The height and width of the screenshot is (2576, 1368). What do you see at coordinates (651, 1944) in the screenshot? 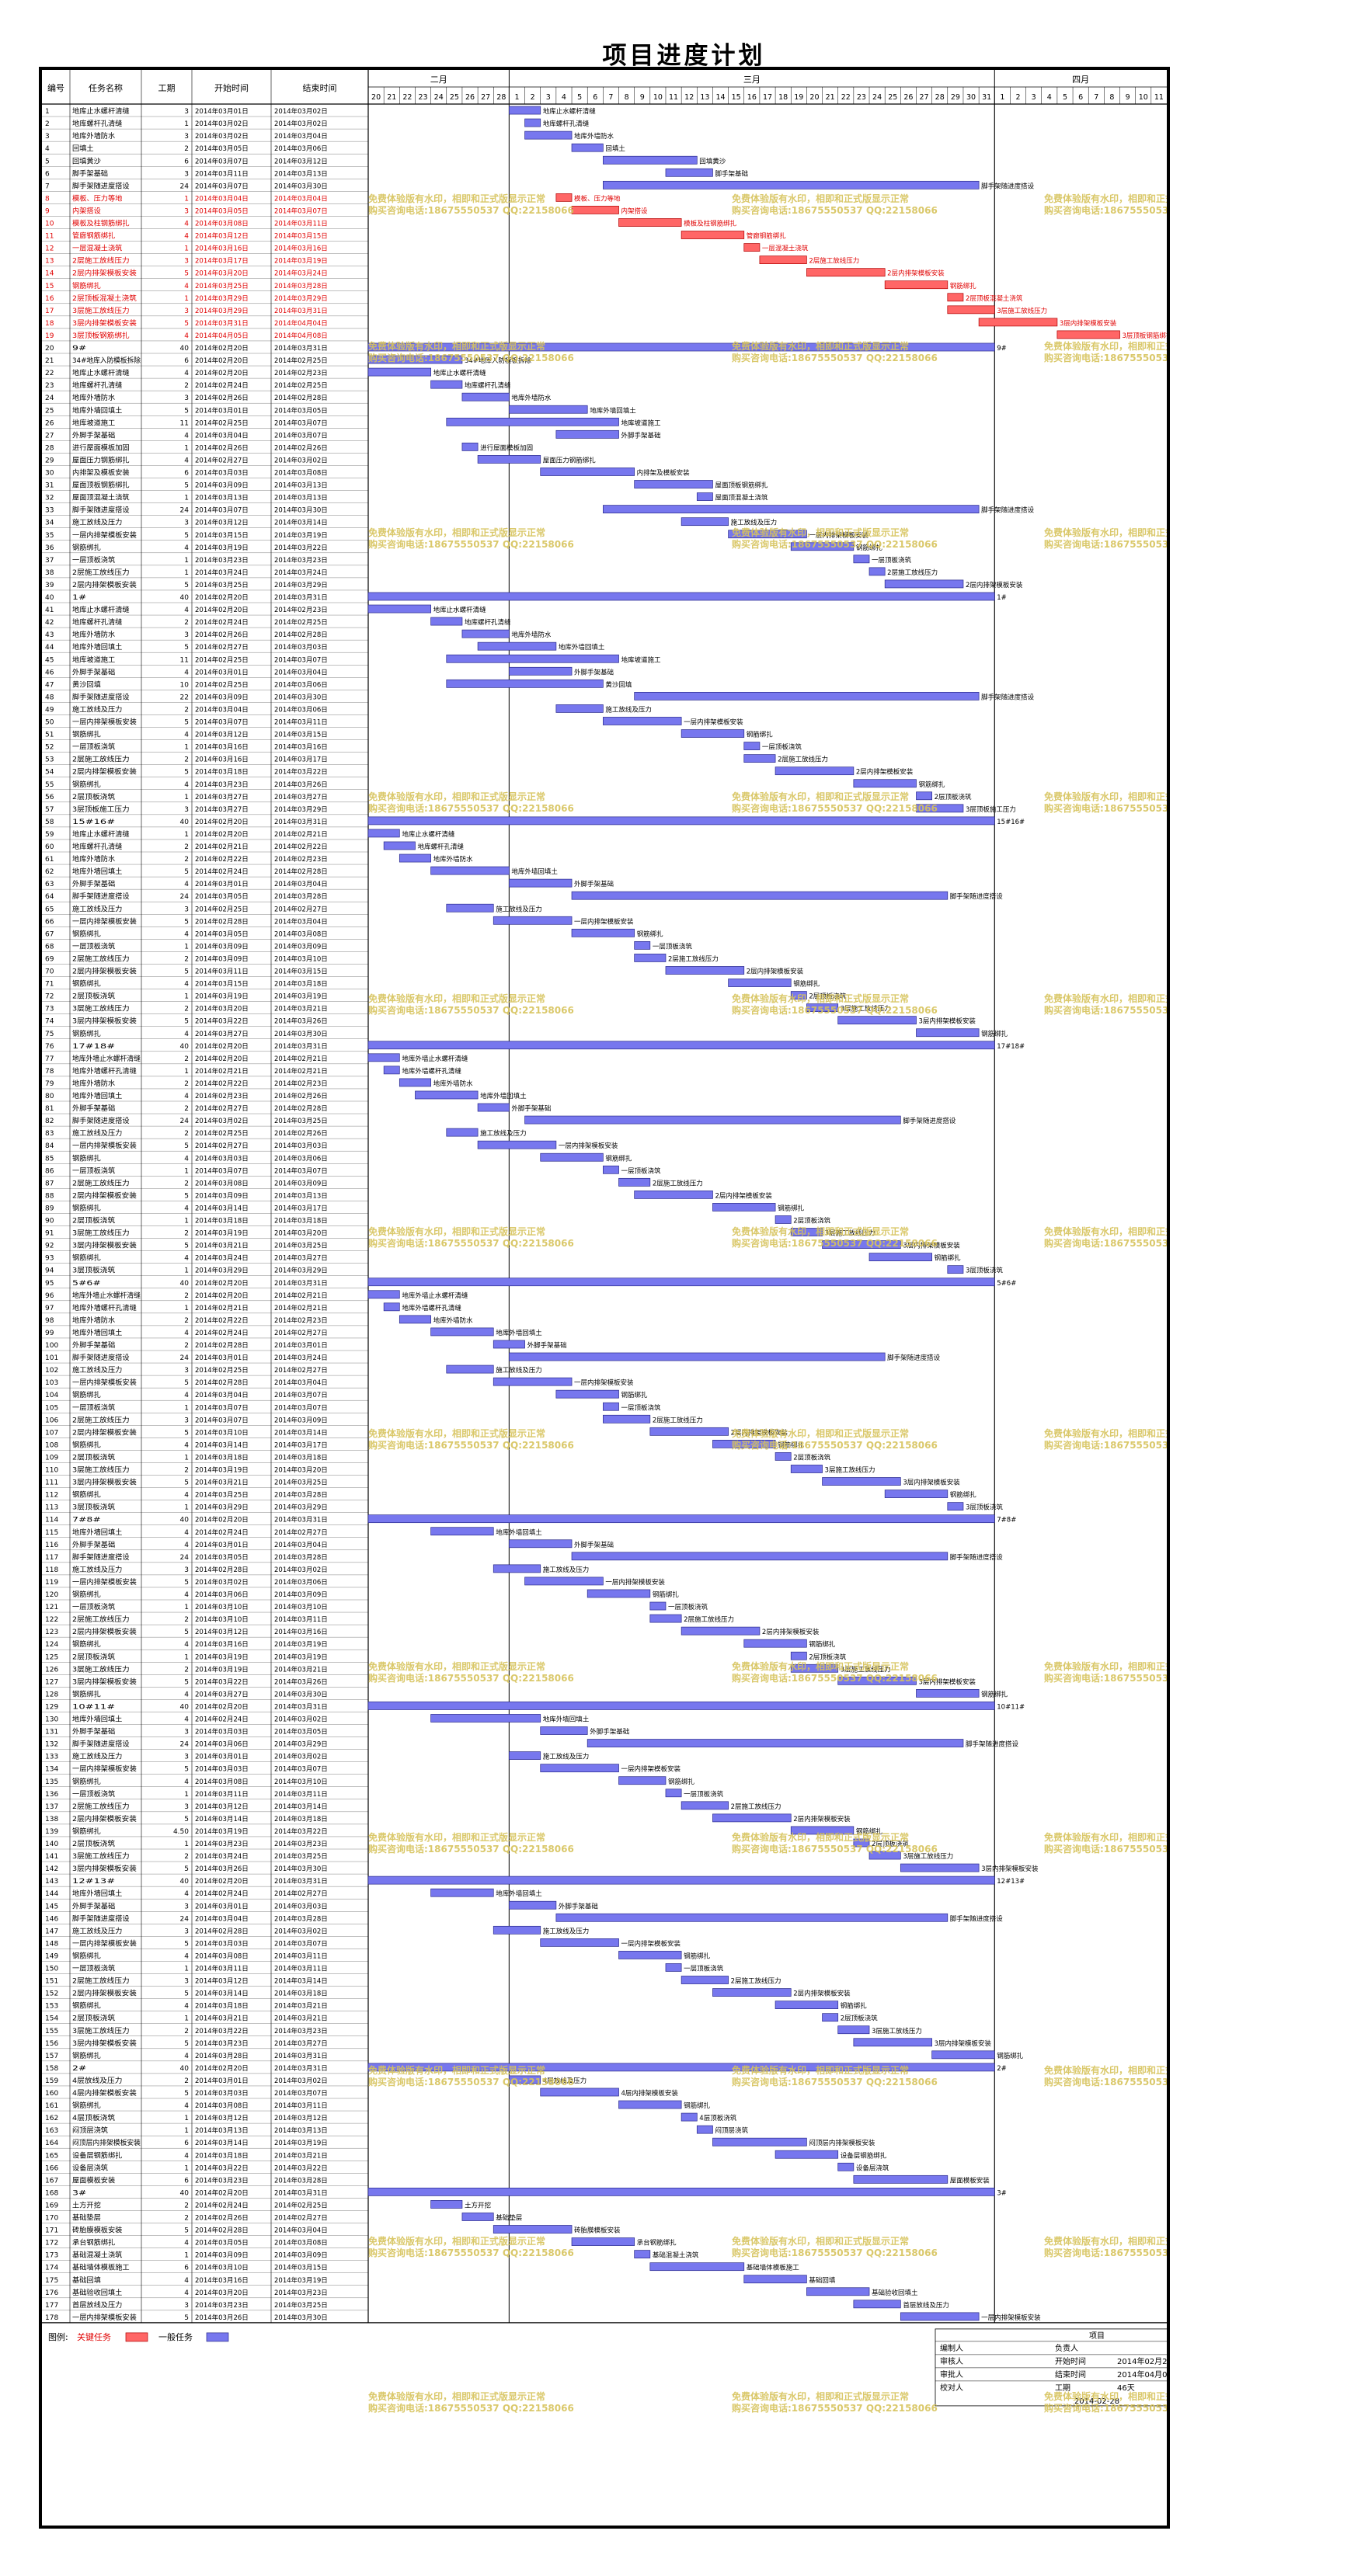
I see `bar-label: 一层内排架模板安装` at bounding box center [651, 1944].